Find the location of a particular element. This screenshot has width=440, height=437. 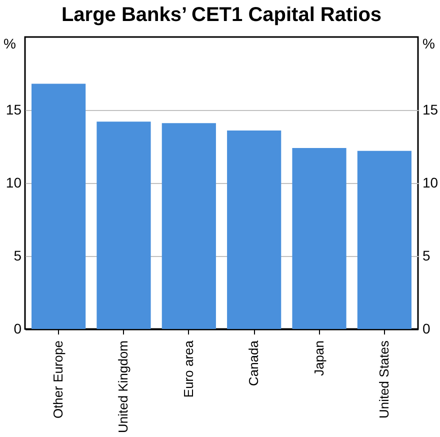

x-tick-label: Japan is located at coordinates (318, 358).